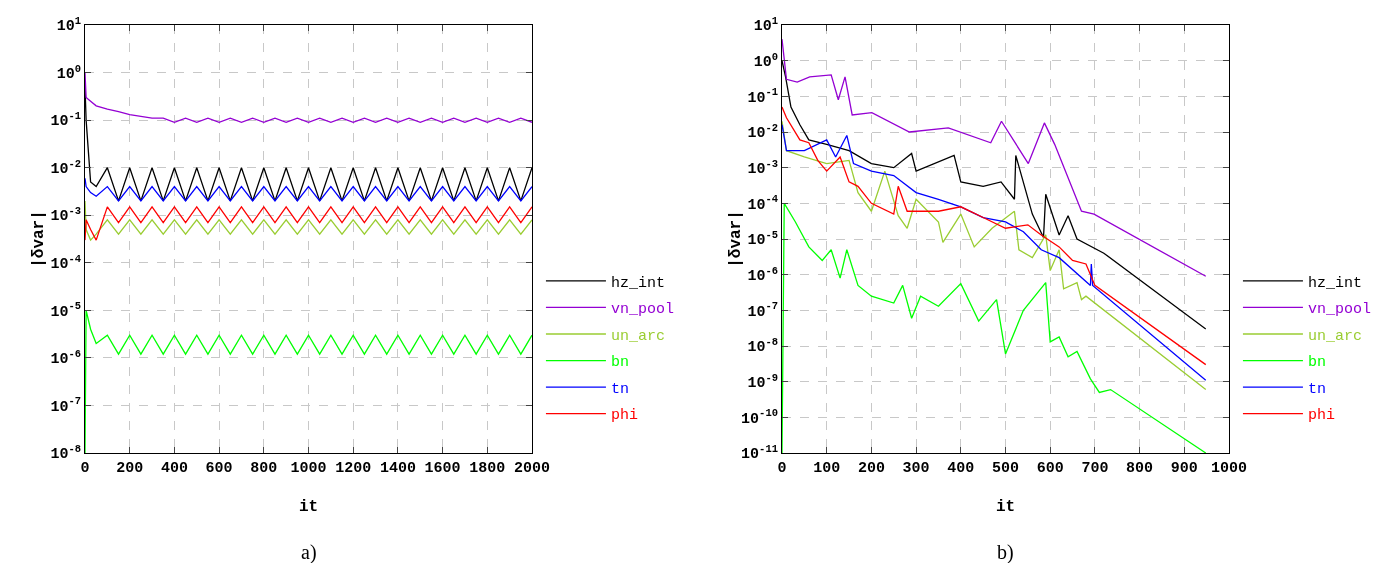 The height and width of the screenshot is (563, 1394). What do you see at coordinates (916, 468) in the screenshot?
I see `x-tick-label: 300` at bounding box center [916, 468].